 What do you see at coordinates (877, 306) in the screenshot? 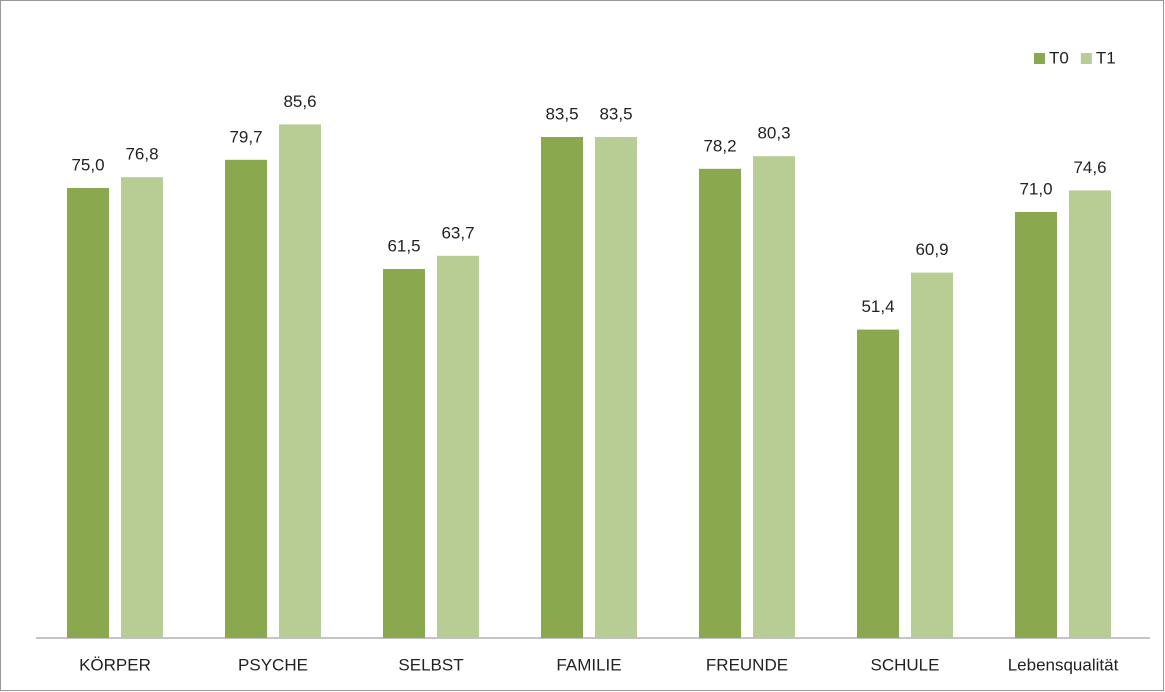
I see `data-label: 51,4` at bounding box center [877, 306].